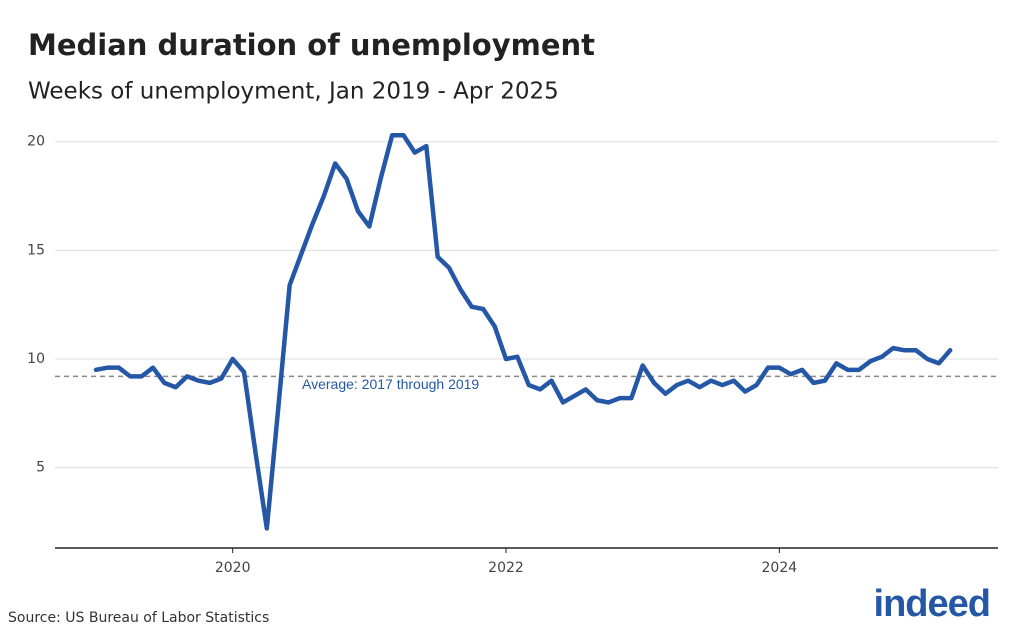 The image size is (1024, 640). What do you see at coordinates (506, 568) in the screenshot?
I see `x-tick-label: 2022` at bounding box center [506, 568].